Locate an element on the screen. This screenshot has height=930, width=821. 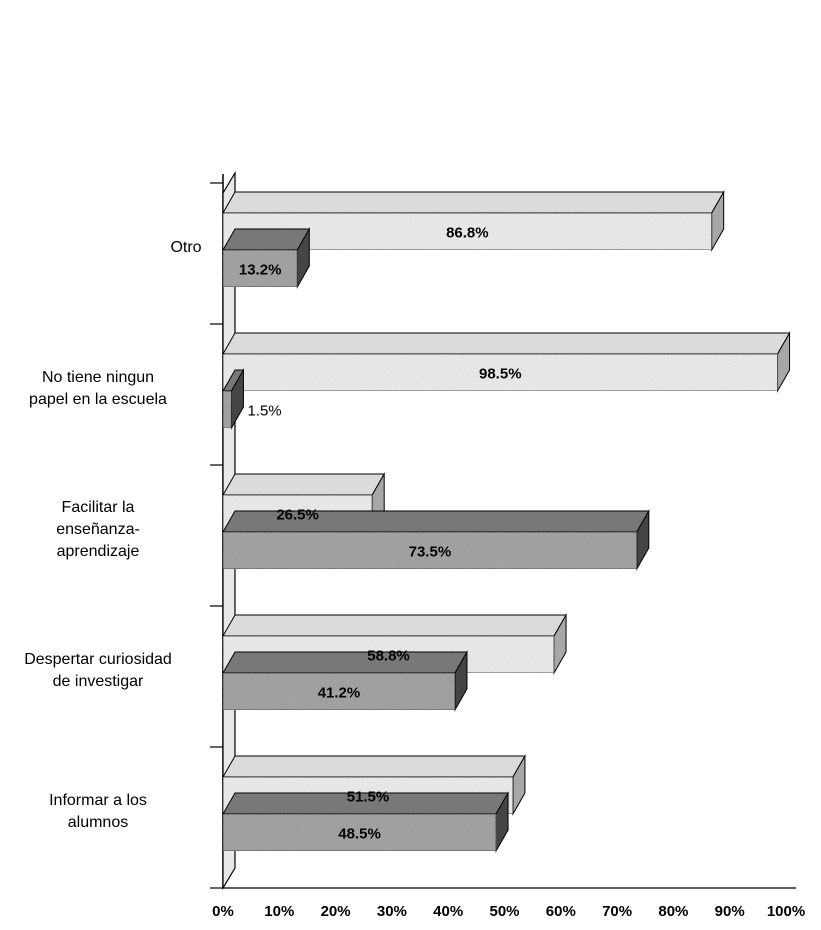
data-label: 51.5% is located at coordinates (368, 797).